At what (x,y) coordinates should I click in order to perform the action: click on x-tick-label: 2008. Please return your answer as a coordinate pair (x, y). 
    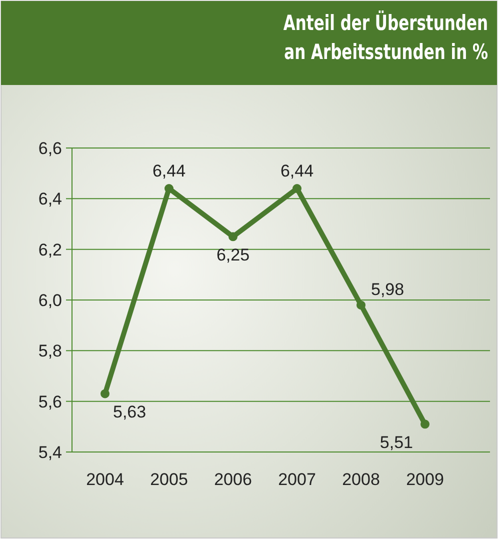
    Looking at the image, I should click on (361, 479).